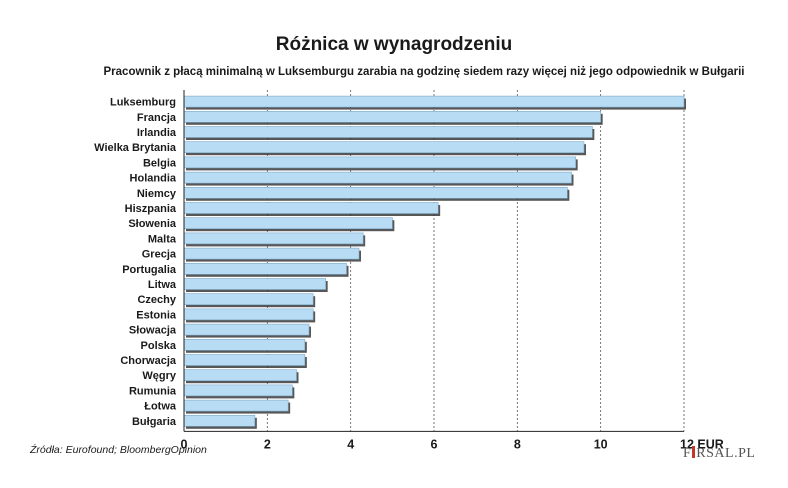  What do you see at coordinates (694, 452) in the screenshot?
I see `logo-bars-icon` at bounding box center [694, 452].